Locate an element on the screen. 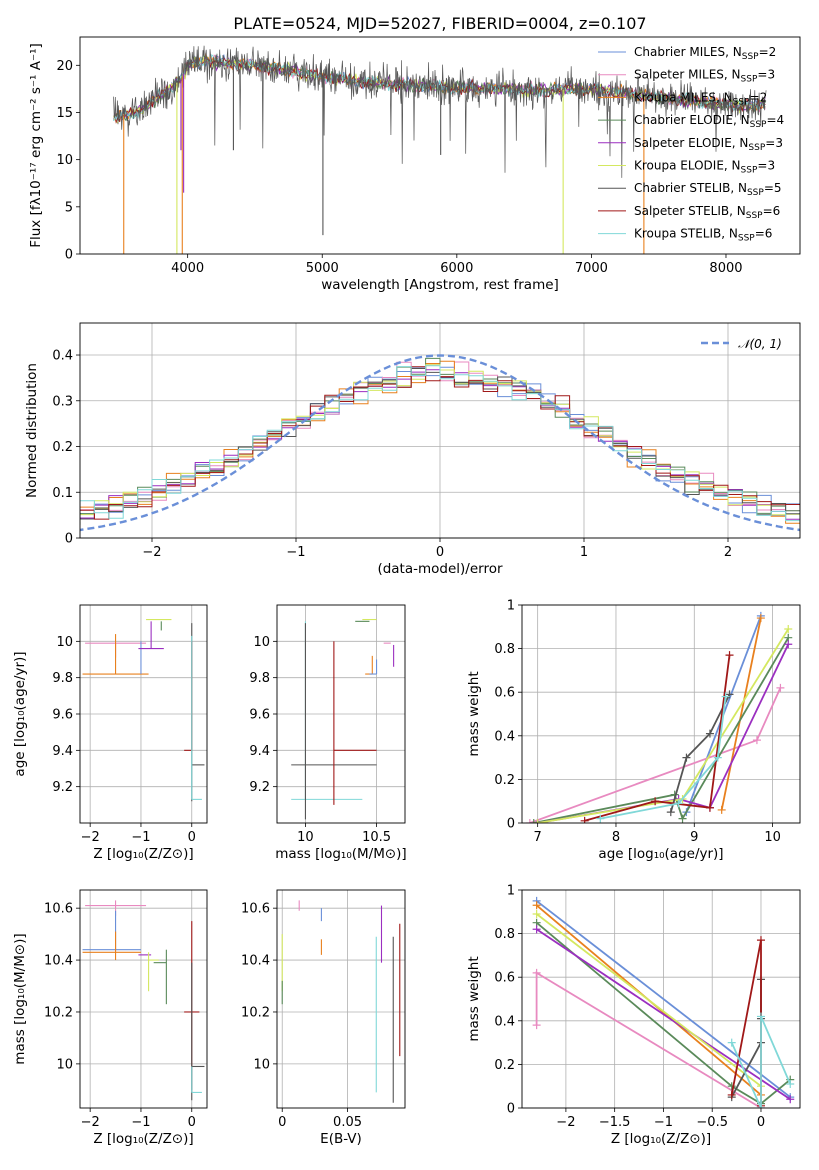 The image size is (819, 1170). legend-entry: Chabrier MILES, NSSP=2 is located at coordinates (687, 53).